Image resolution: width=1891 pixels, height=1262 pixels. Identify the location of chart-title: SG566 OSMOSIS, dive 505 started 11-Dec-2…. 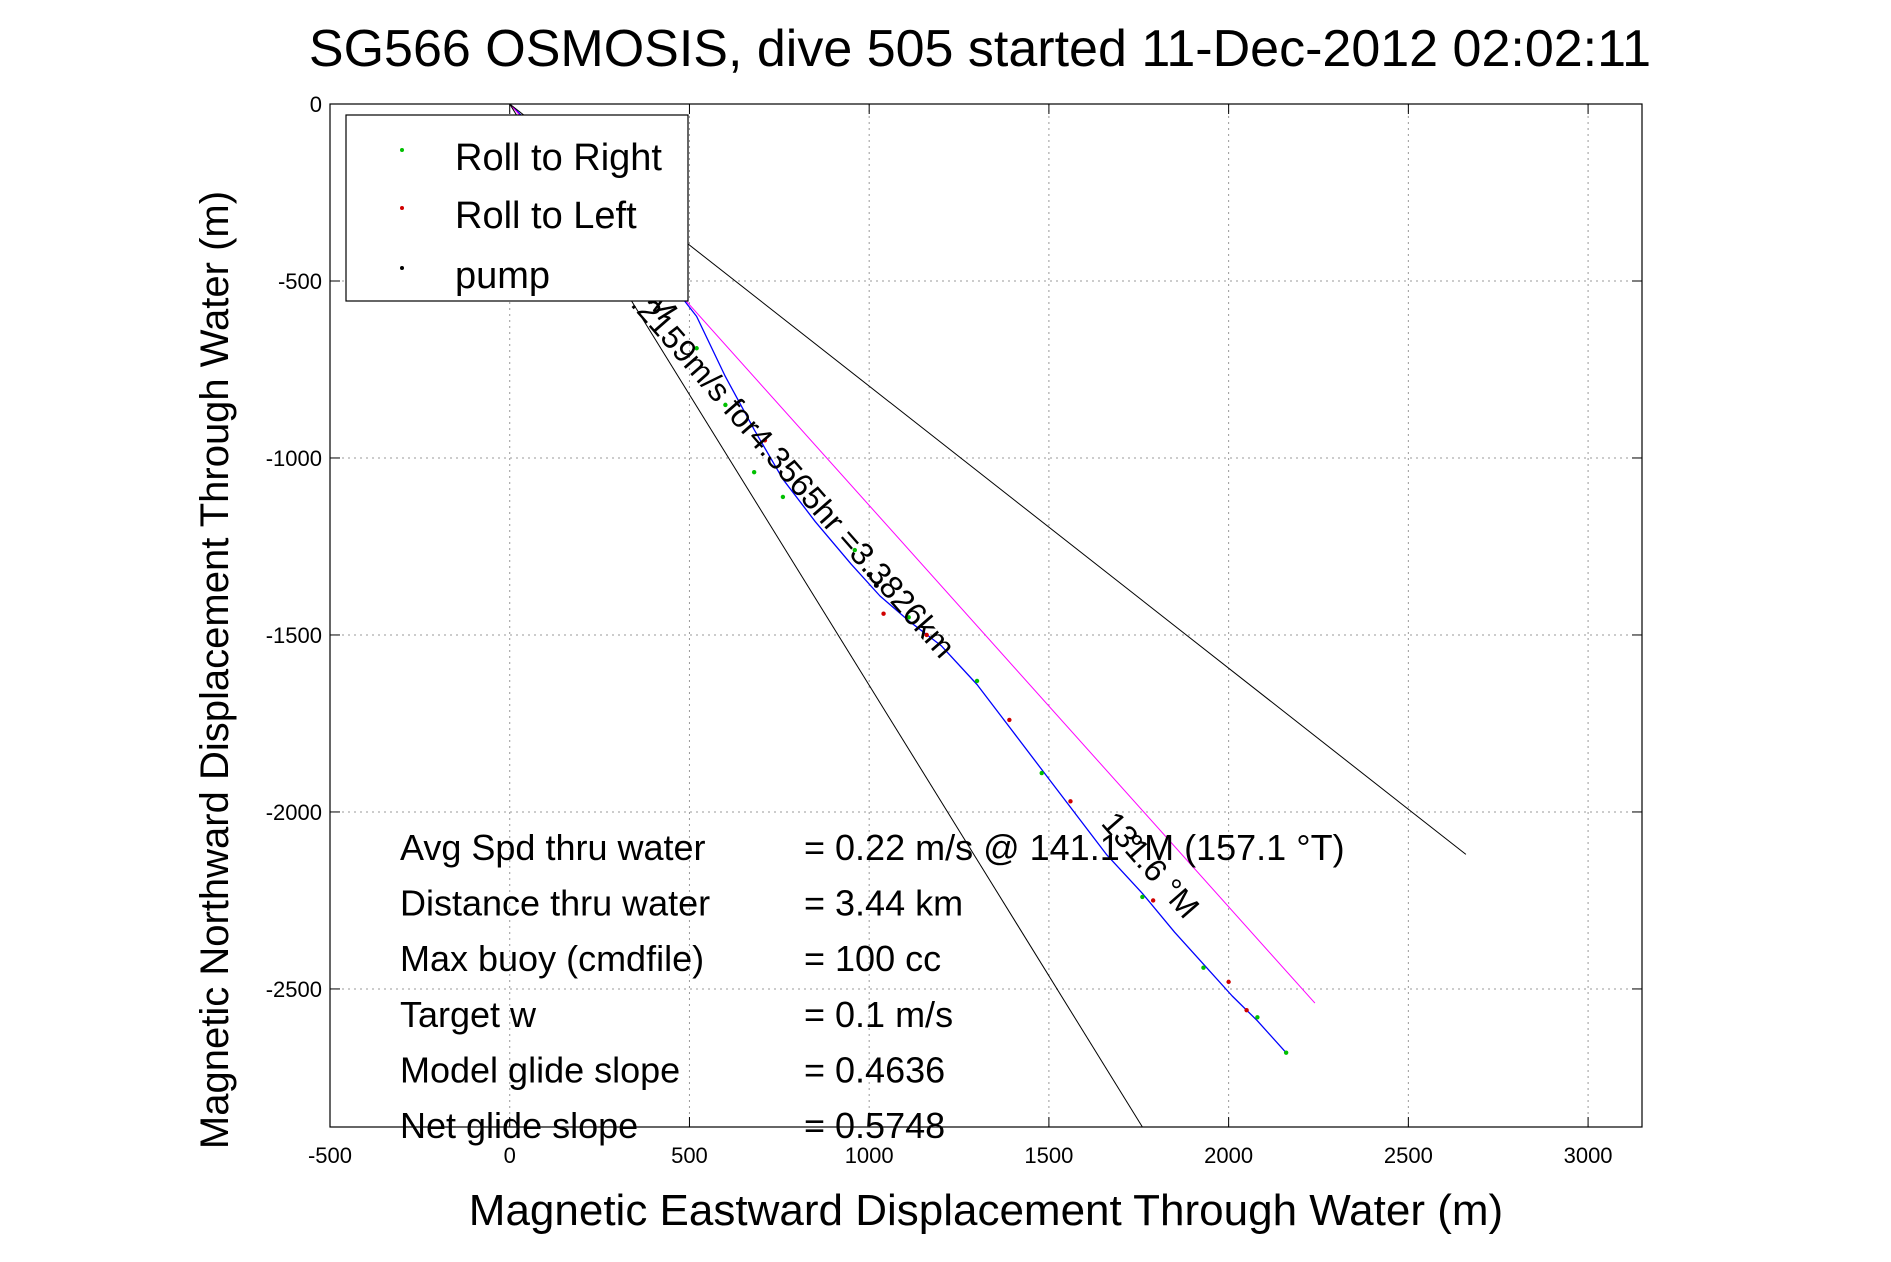
(980, 49).